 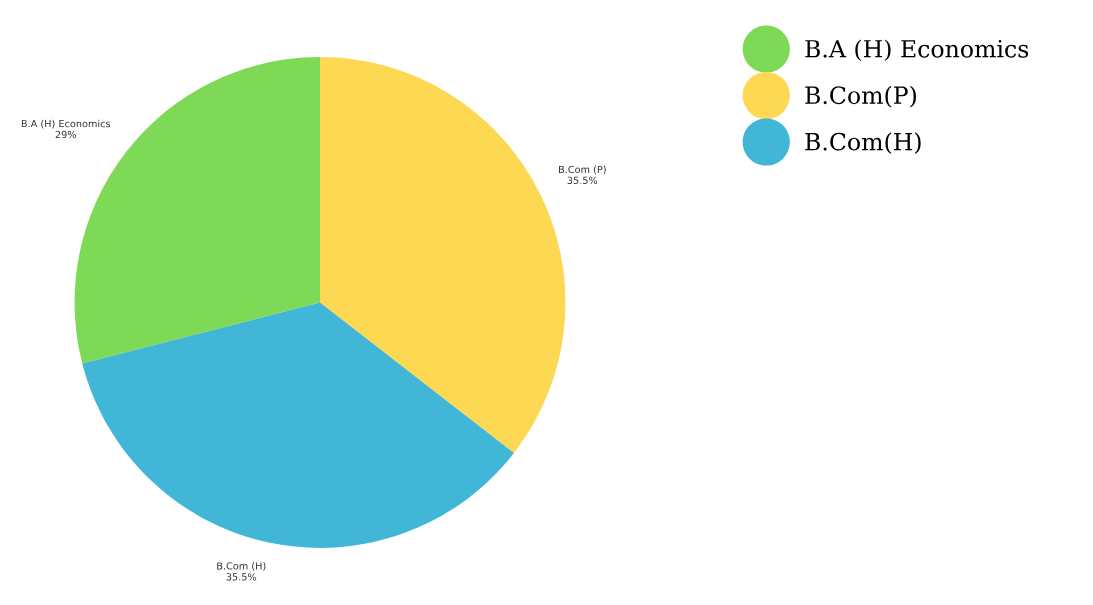 I want to click on data-label: B.A (H) Economics 29%, so click(x=66, y=129).